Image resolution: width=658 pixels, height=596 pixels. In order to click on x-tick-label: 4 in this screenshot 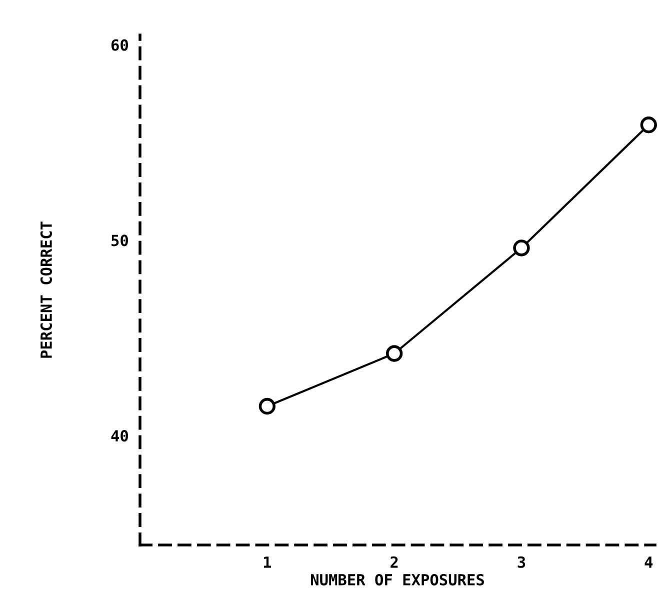, I will do `click(648, 562)`.